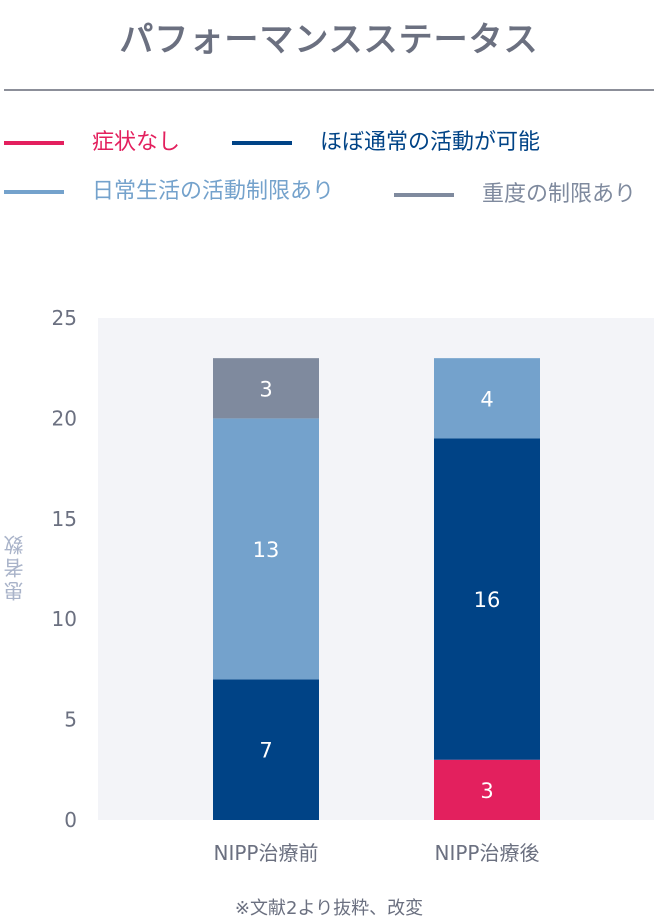 The width and height of the screenshot is (658, 924). What do you see at coordinates (329, 40) in the screenshot?
I see `chart-title: パフォーマンスステータス` at bounding box center [329, 40].